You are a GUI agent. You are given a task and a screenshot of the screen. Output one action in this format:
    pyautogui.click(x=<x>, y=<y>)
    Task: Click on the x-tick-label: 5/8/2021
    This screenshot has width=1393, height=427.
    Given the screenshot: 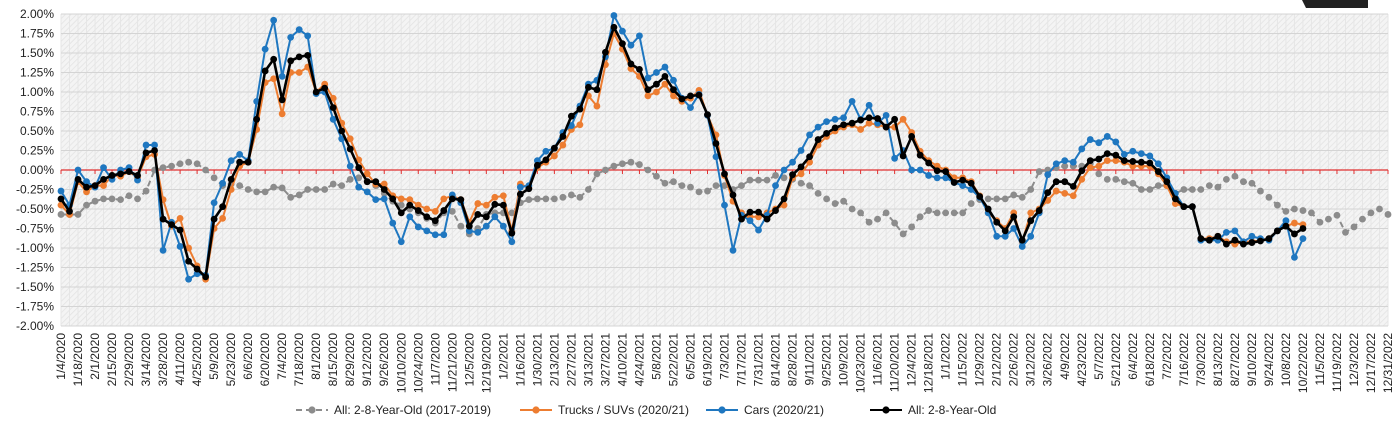 What is the action you would take?
    pyautogui.click(x=656, y=356)
    